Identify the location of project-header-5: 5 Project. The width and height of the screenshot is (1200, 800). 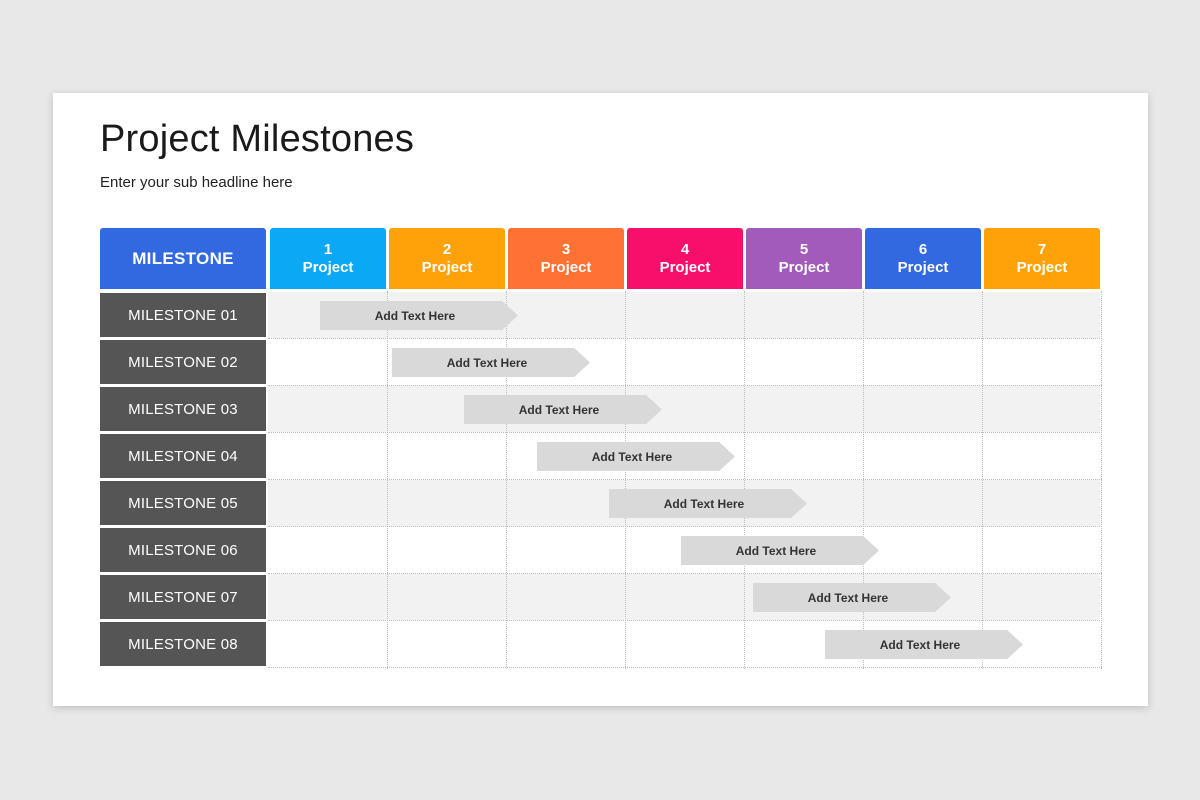
(804, 258).